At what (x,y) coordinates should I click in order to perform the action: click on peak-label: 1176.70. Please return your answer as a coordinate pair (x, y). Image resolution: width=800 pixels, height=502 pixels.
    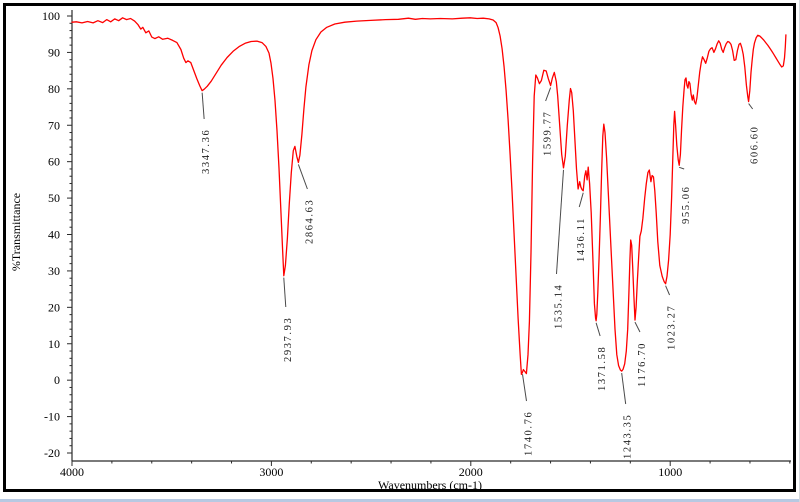
    Looking at the image, I should click on (642, 364).